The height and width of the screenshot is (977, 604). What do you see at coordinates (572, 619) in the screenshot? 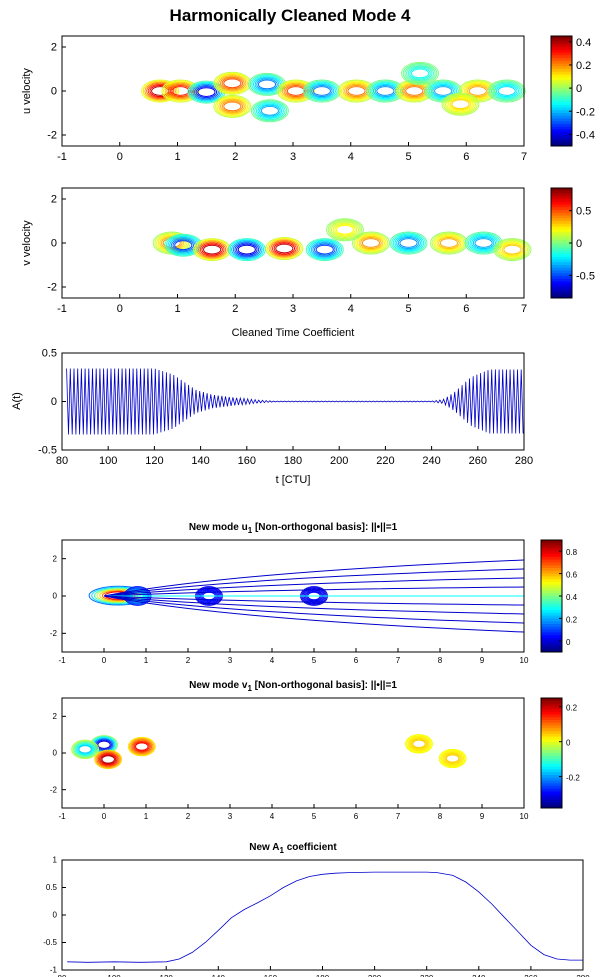
I see `colorbar-tick-label: 0.2` at bounding box center [572, 619].